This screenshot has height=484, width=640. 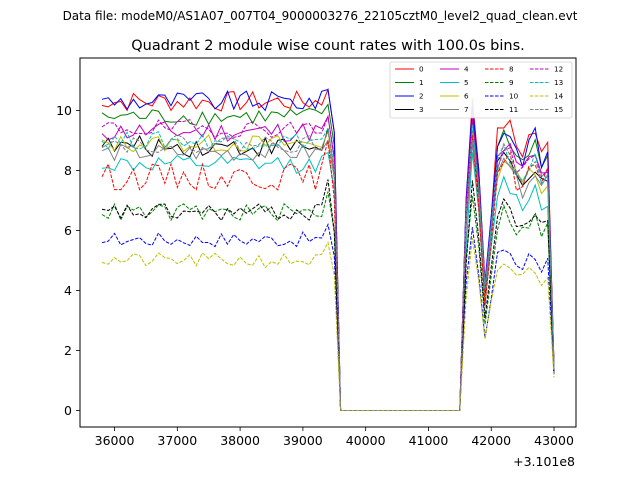 I want to click on legend-label-0: 0, so click(x=421, y=69).